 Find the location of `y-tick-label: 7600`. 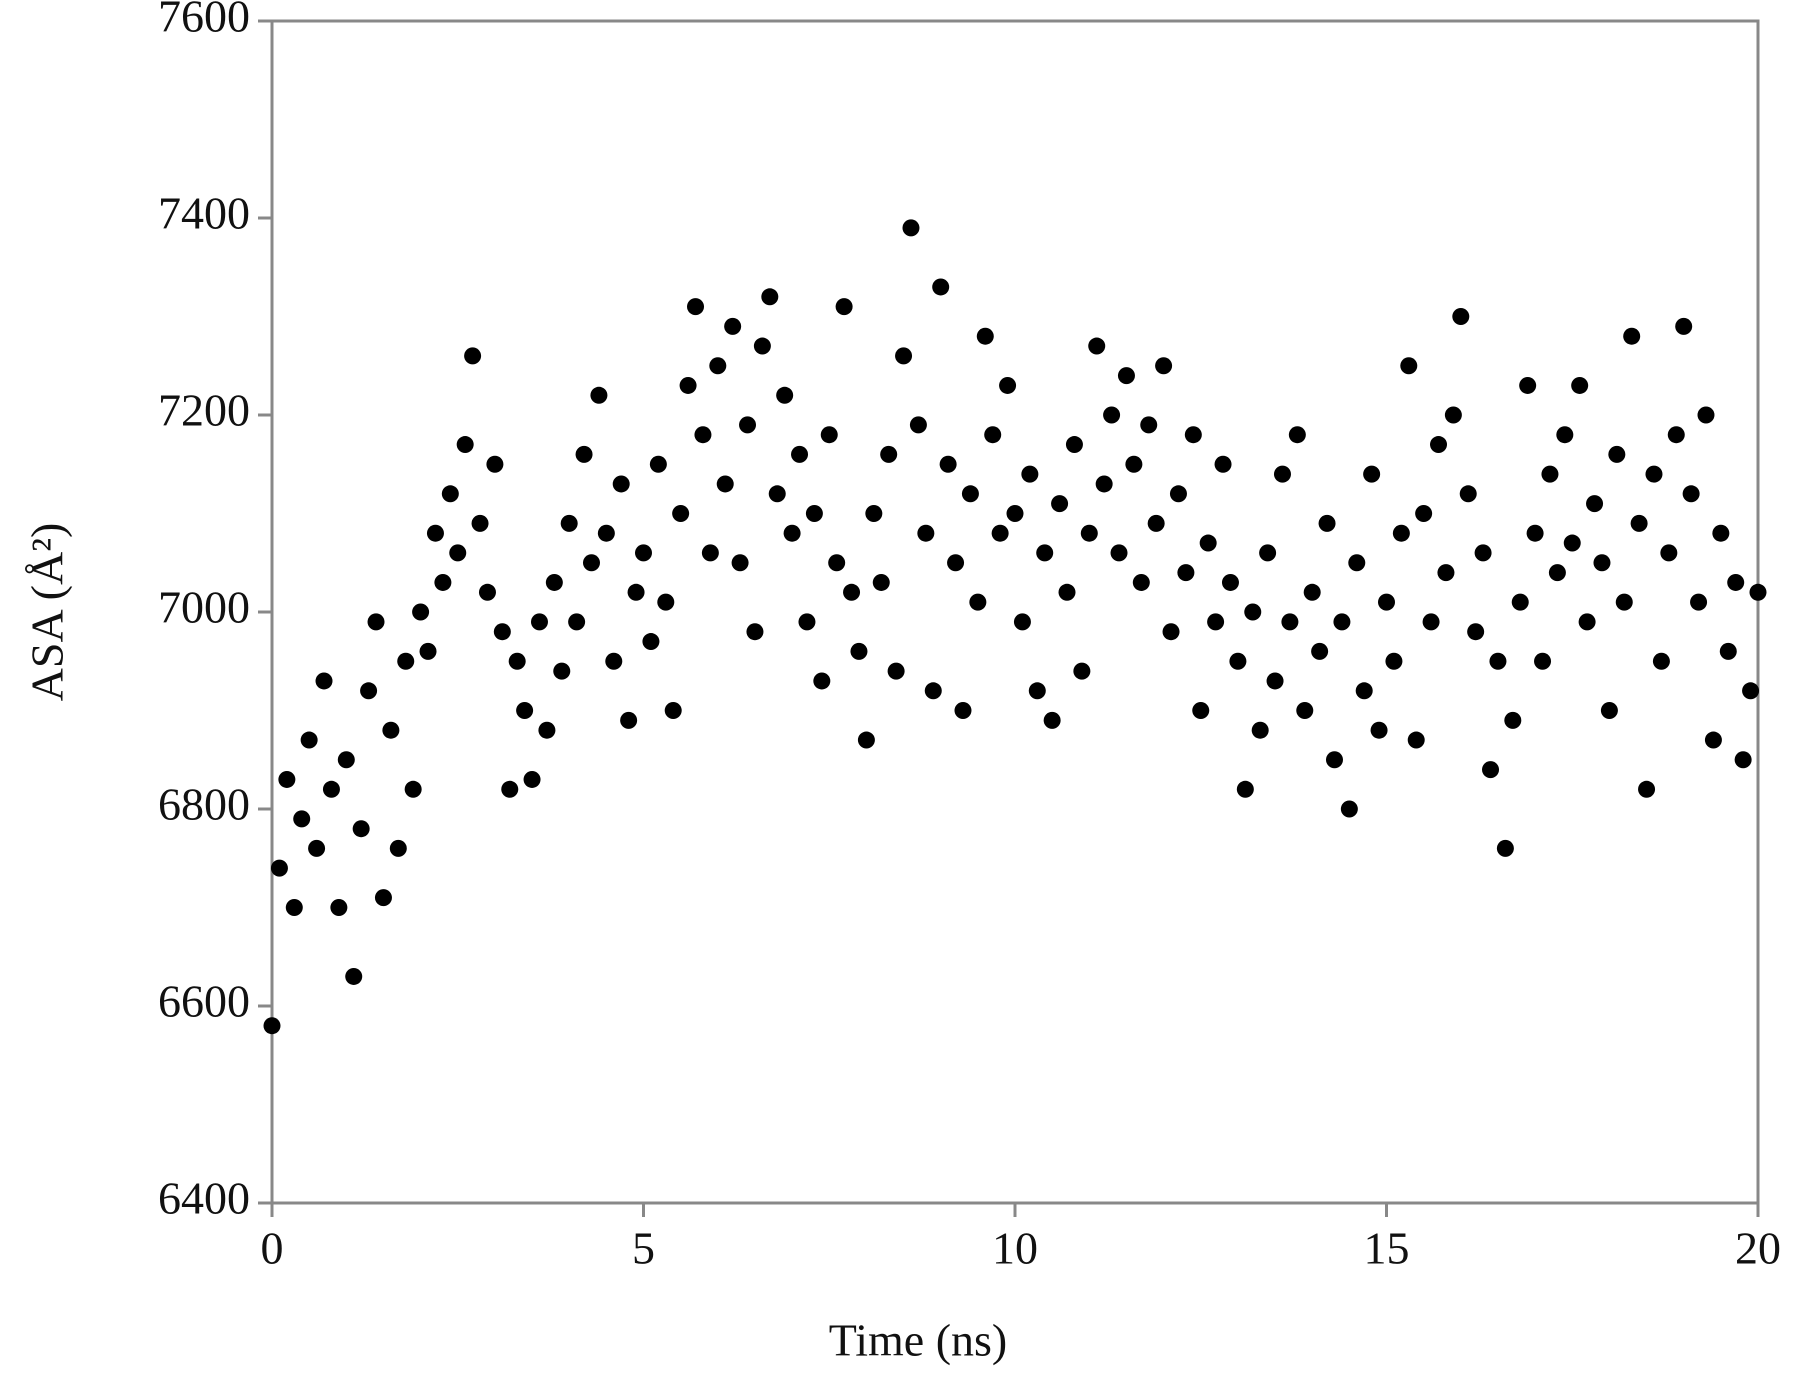

y-tick-label: 7600 is located at coordinates (204, 21).